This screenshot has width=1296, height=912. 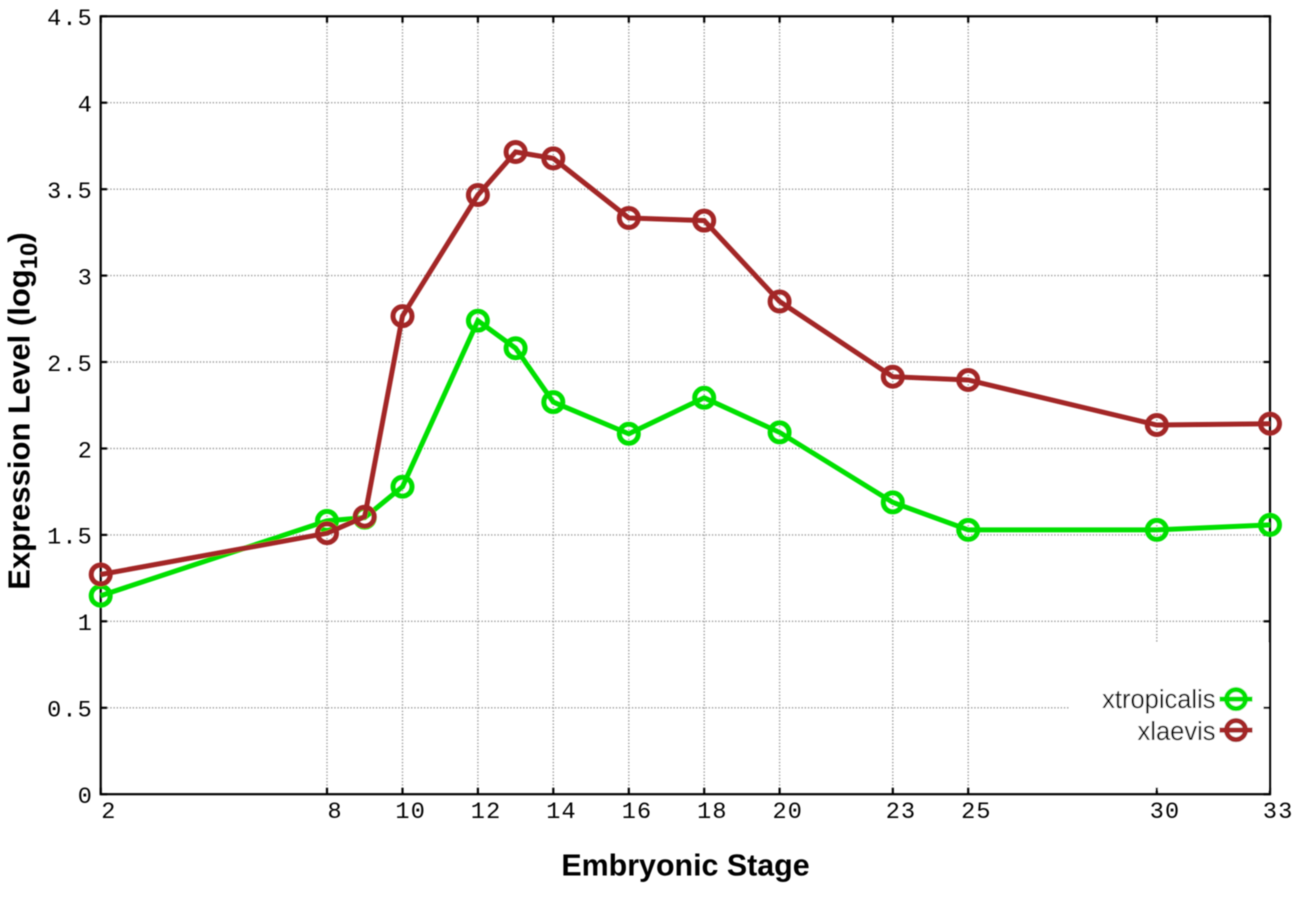 I want to click on svg-text: 23, so click(x=901, y=812).